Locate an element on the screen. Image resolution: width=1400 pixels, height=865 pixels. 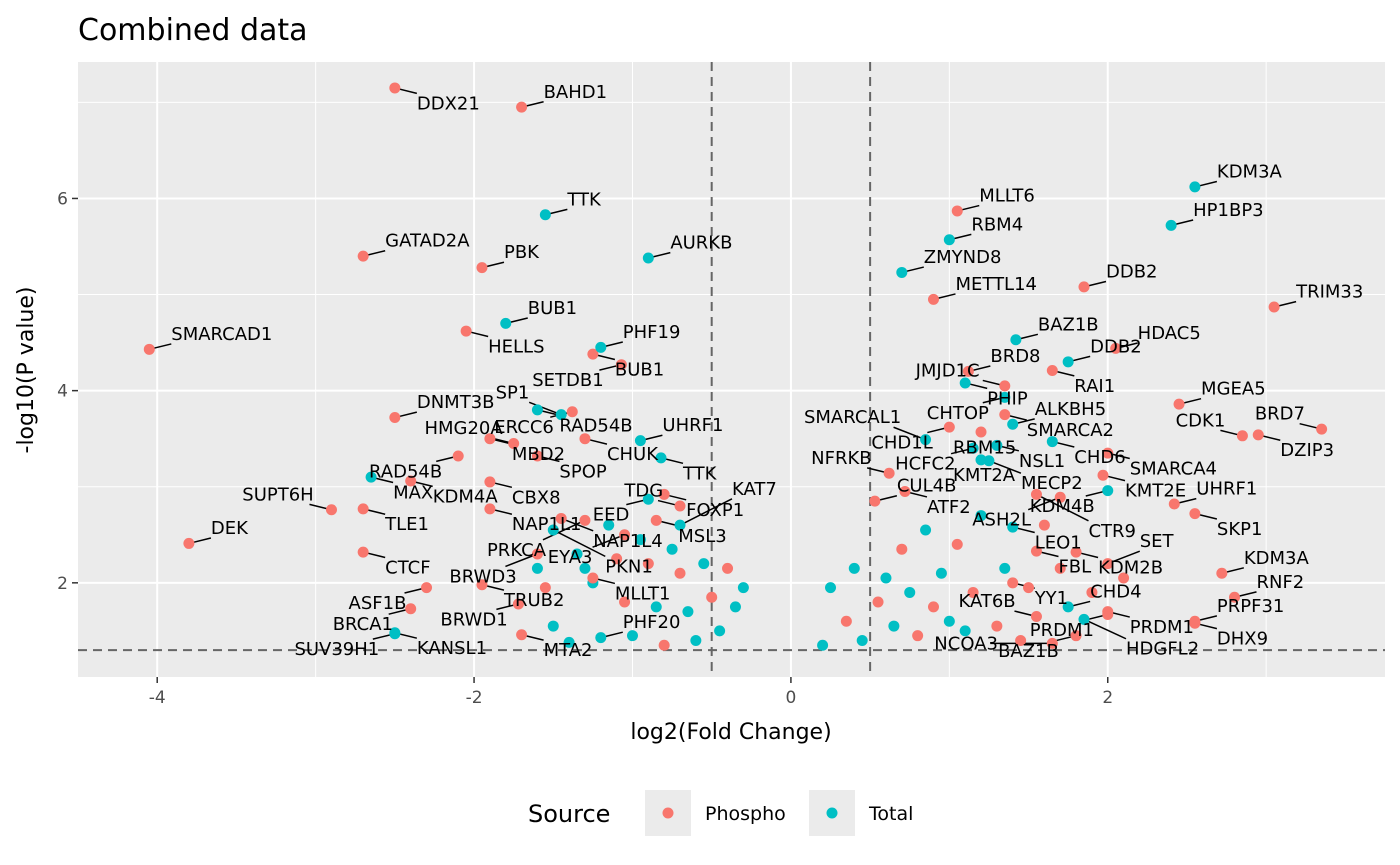
point-label: DHX9 is located at coordinates (1242, 639).